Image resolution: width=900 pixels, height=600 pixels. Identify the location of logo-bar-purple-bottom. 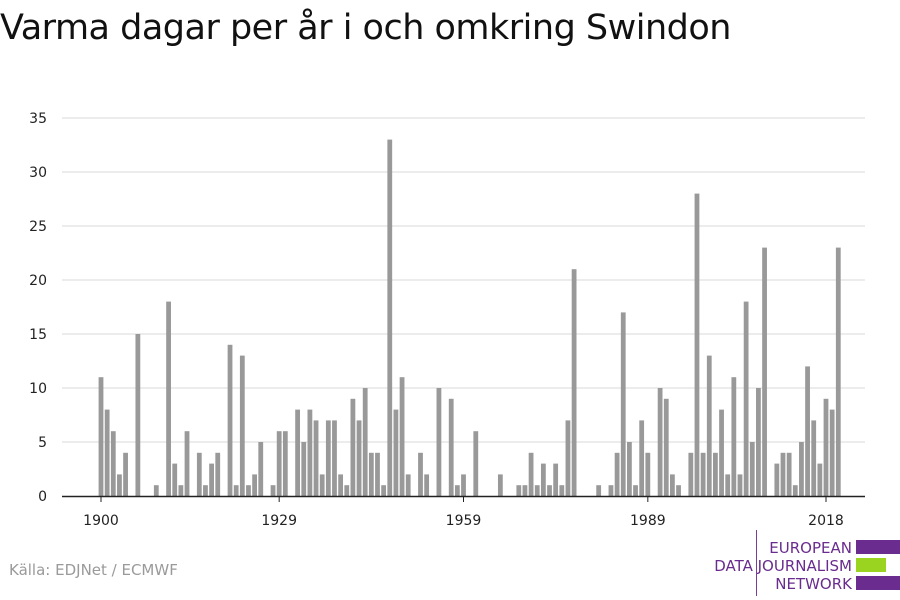
(878, 583).